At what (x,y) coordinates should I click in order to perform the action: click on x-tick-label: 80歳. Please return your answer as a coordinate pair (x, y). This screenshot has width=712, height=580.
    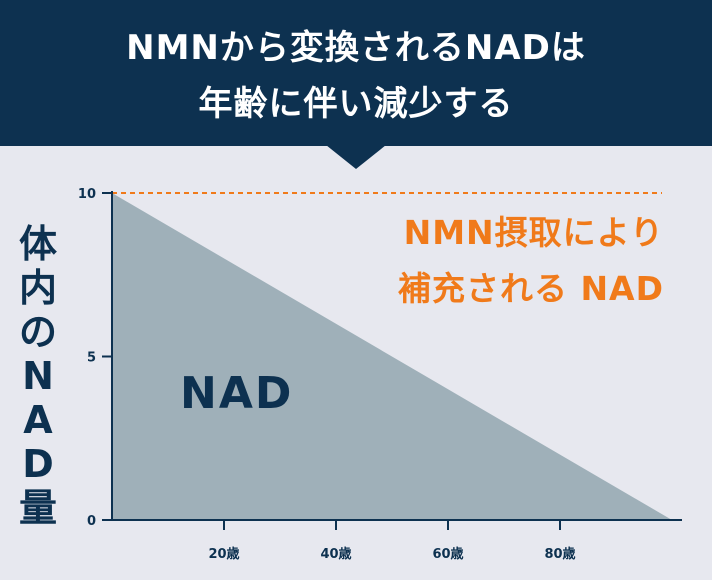
    Looking at the image, I should click on (559, 554).